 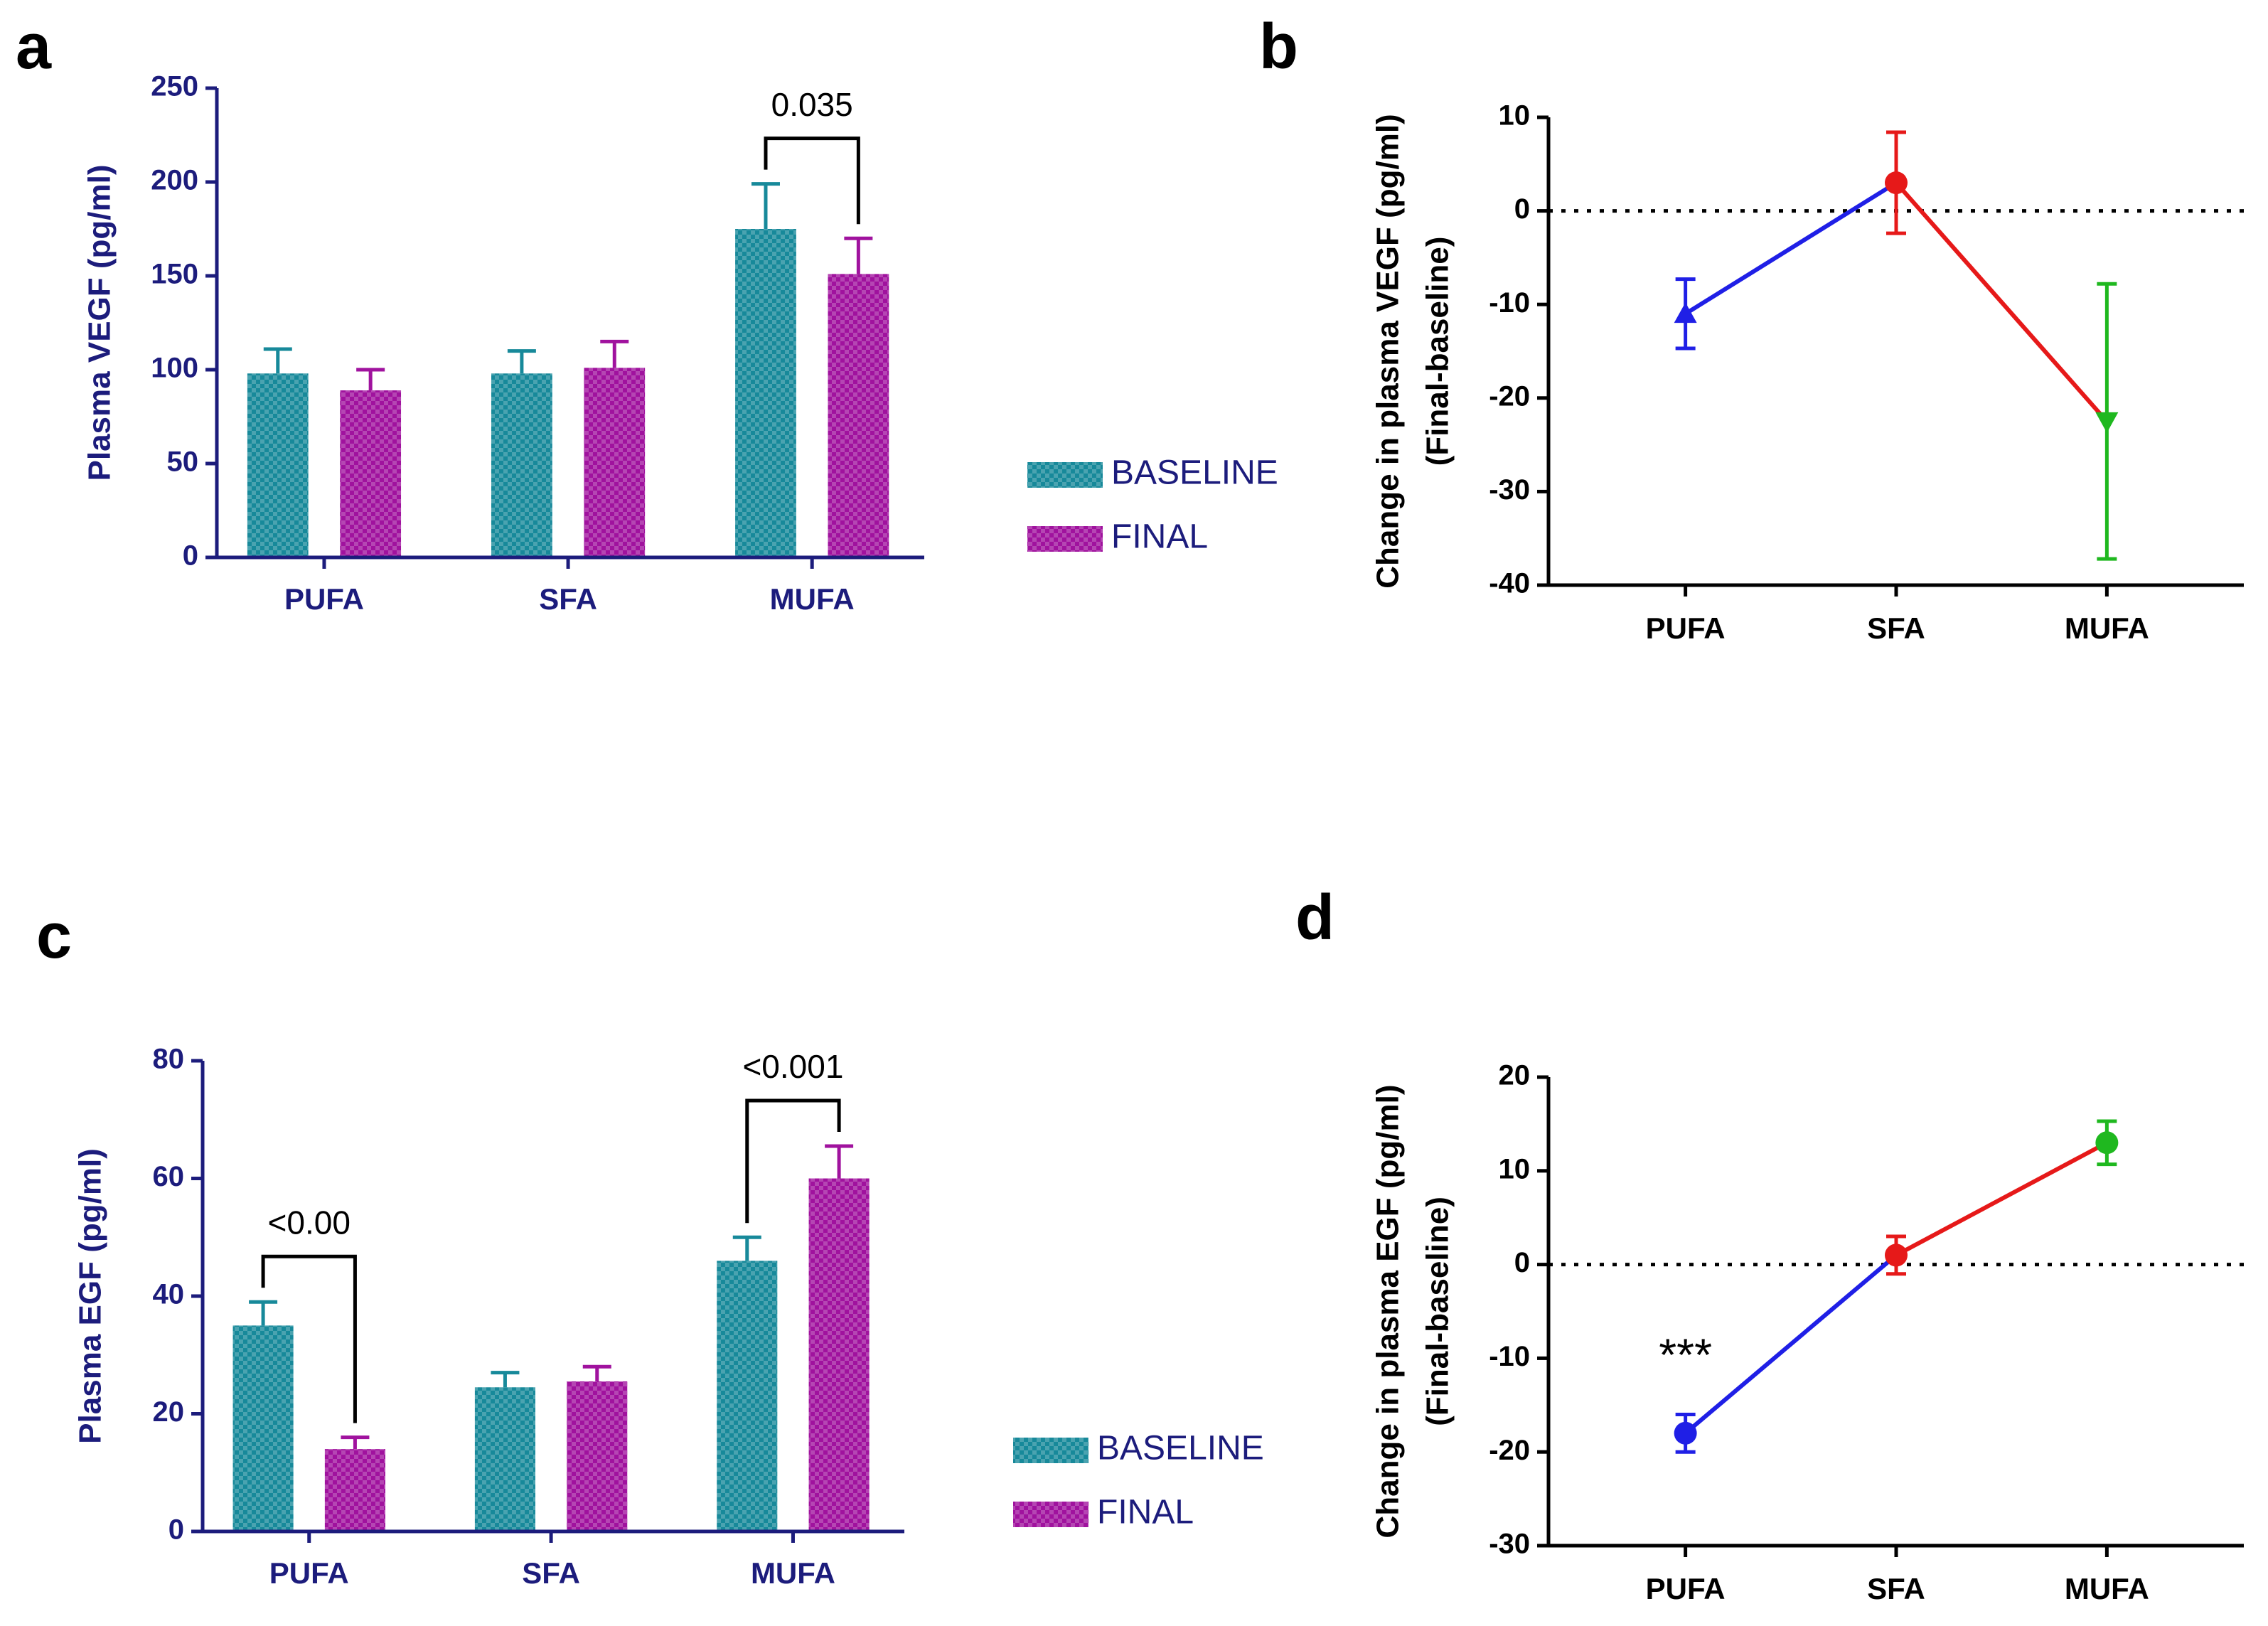 What do you see at coordinates (1509, 583) in the screenshot?
I see `y-tick-label: -40` at bounding box center [1509, 583].